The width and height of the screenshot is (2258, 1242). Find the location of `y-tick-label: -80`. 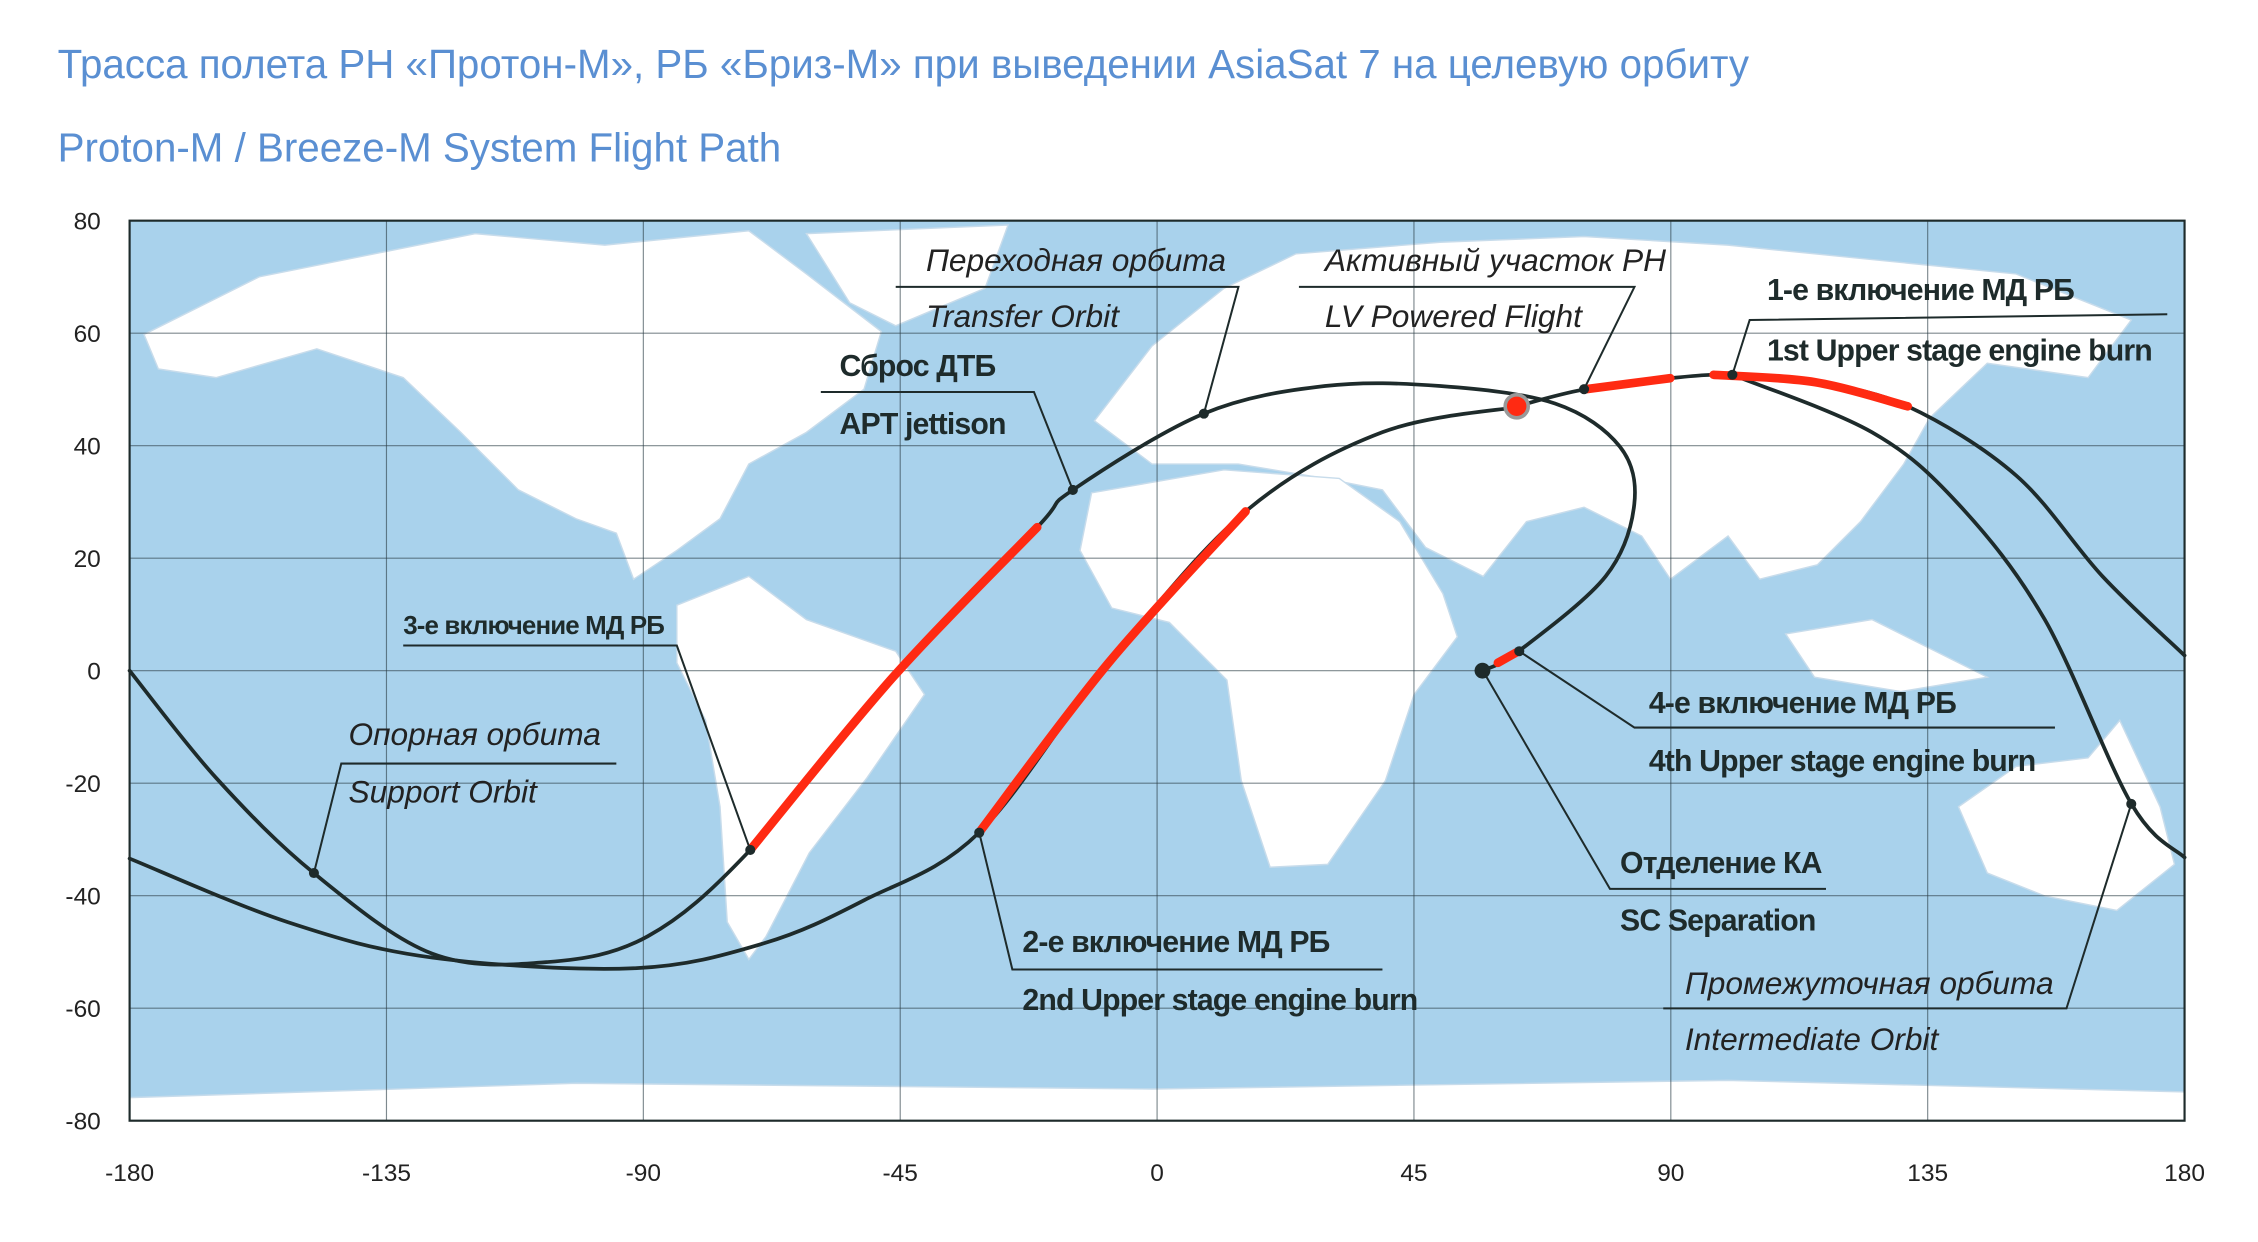

y-tick-label: -80 is located at coordinates (82, 1121).